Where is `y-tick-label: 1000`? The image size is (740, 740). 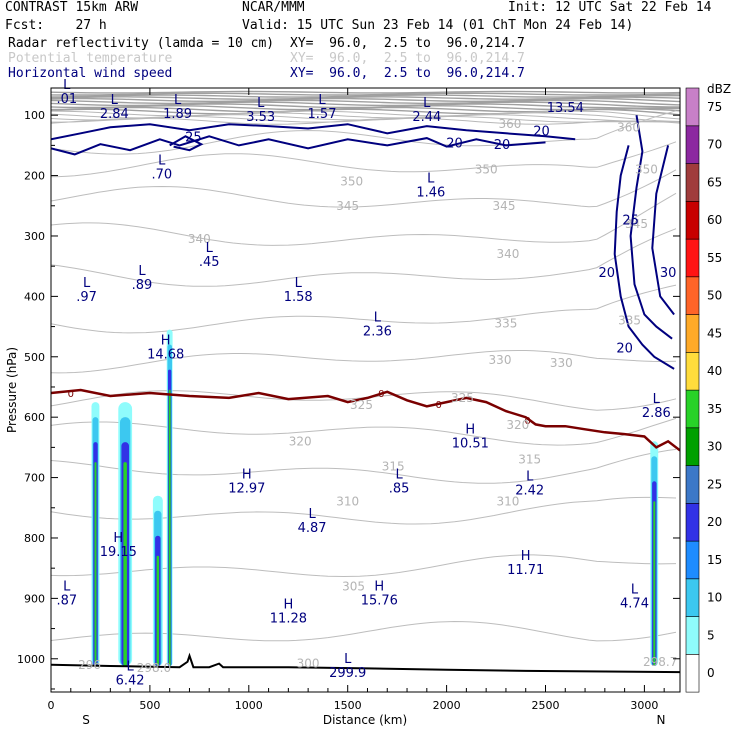 y-tick-label: 1000 is located at coordinates (31, 659).